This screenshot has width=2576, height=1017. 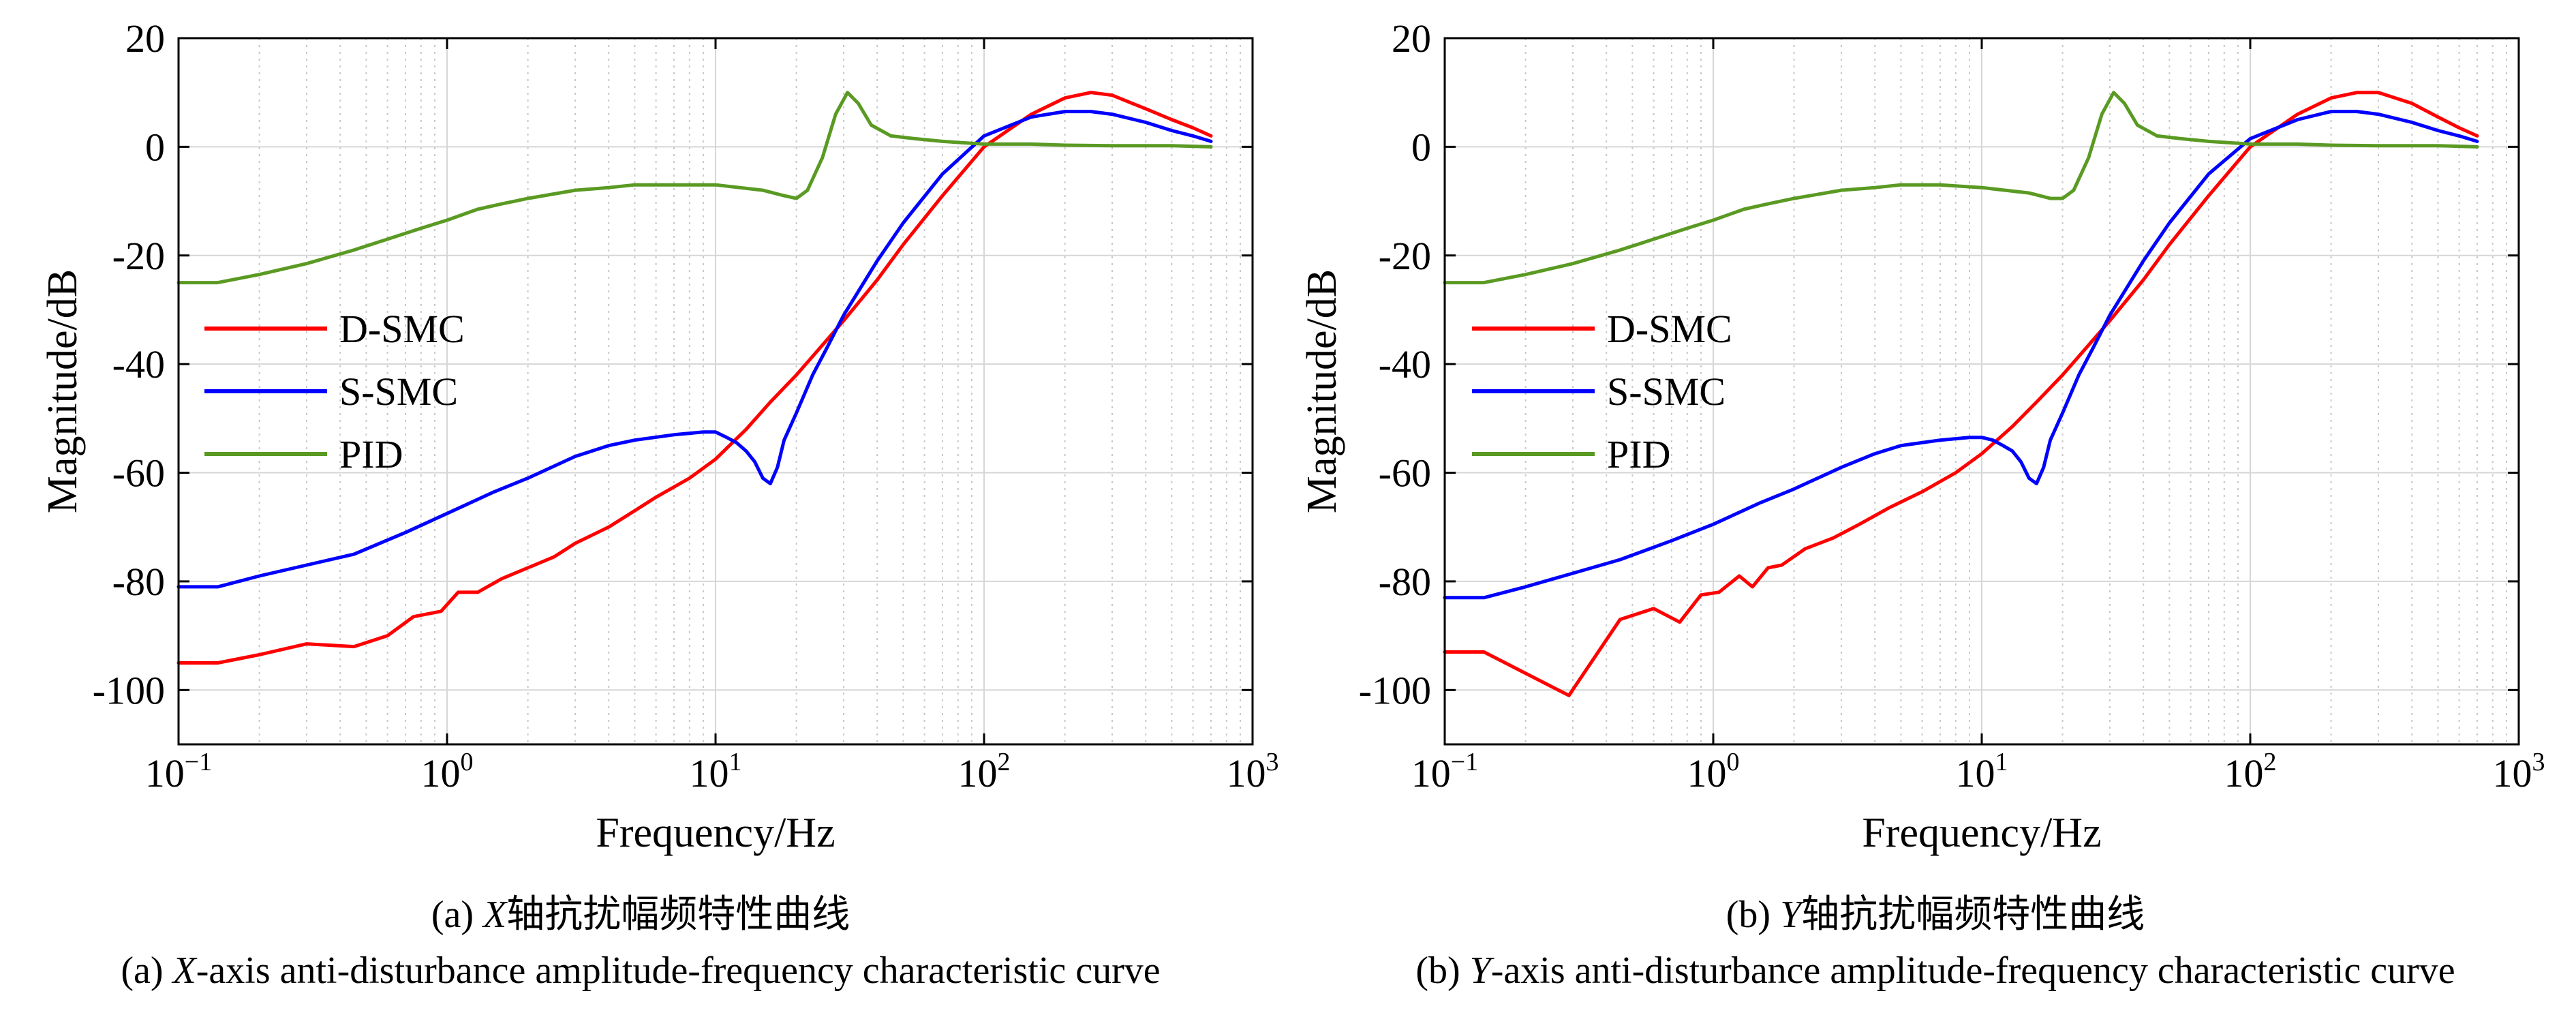 I want to click on caption-a-cn-suffix: 轴抗扰幅频特性曲线, so click(x=678, y=915).